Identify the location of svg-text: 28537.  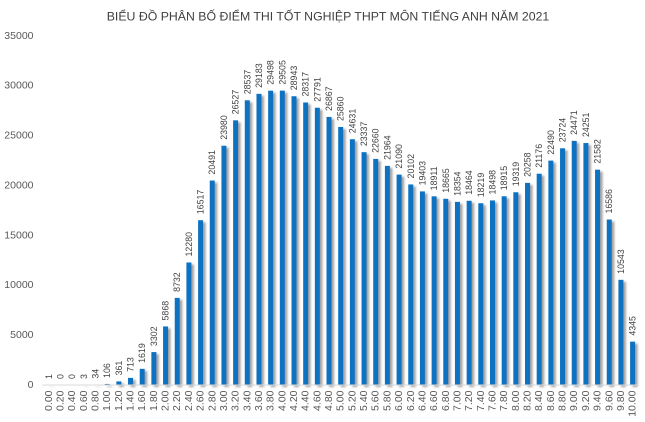
(247, 82).